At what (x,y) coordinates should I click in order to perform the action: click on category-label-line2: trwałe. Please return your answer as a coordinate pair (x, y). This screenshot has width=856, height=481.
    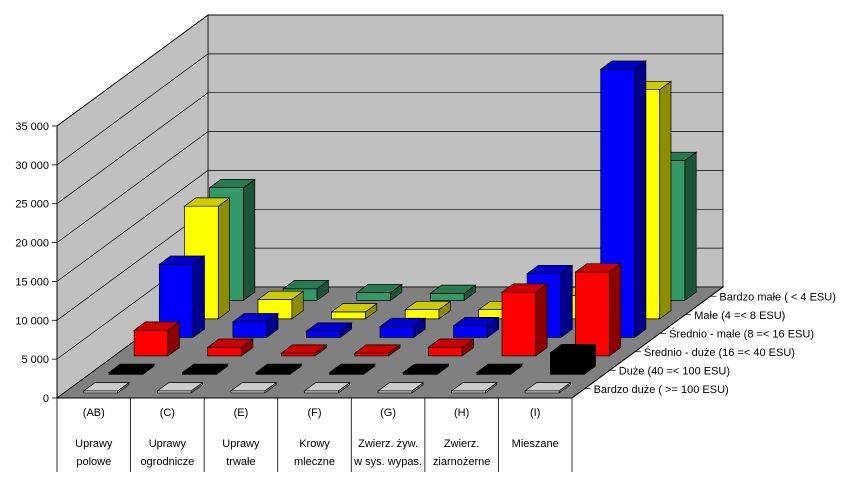
    Looking at the image, I should click on (240, 462).